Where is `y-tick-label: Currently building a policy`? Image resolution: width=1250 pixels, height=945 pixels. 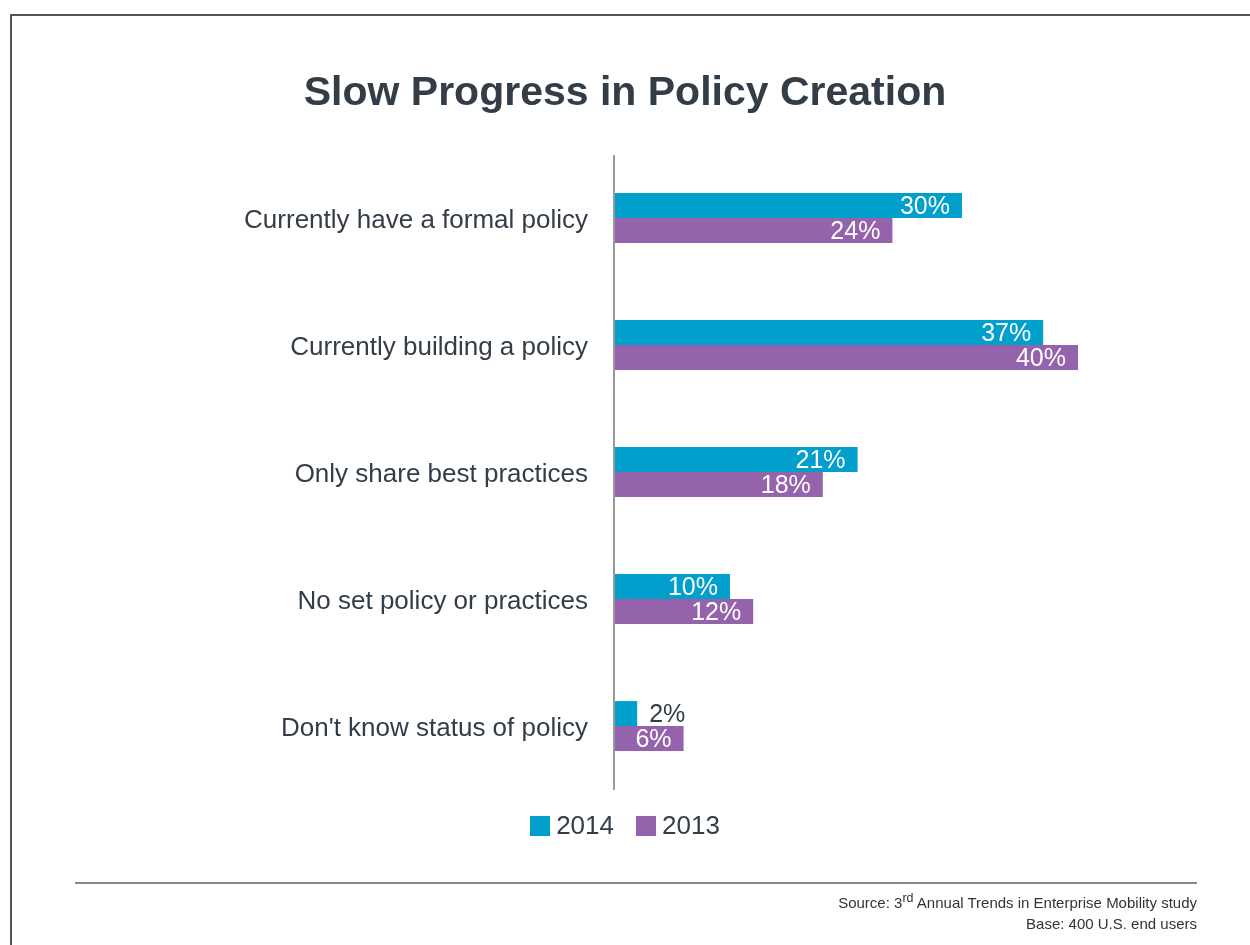 y-tick-label: Currently building a policy is located at coordinates (439, 345).